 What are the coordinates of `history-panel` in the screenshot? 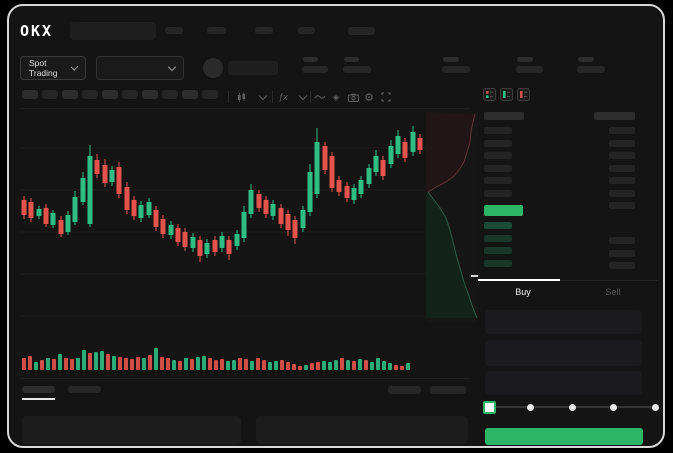 It's located at (362, 430).